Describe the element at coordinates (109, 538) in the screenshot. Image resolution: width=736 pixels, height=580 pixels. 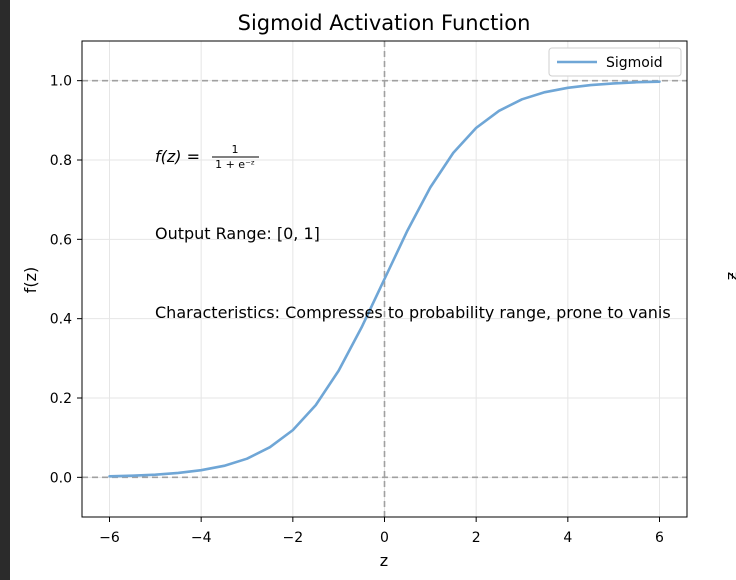
I see `x-tick-label: −6` at that location.